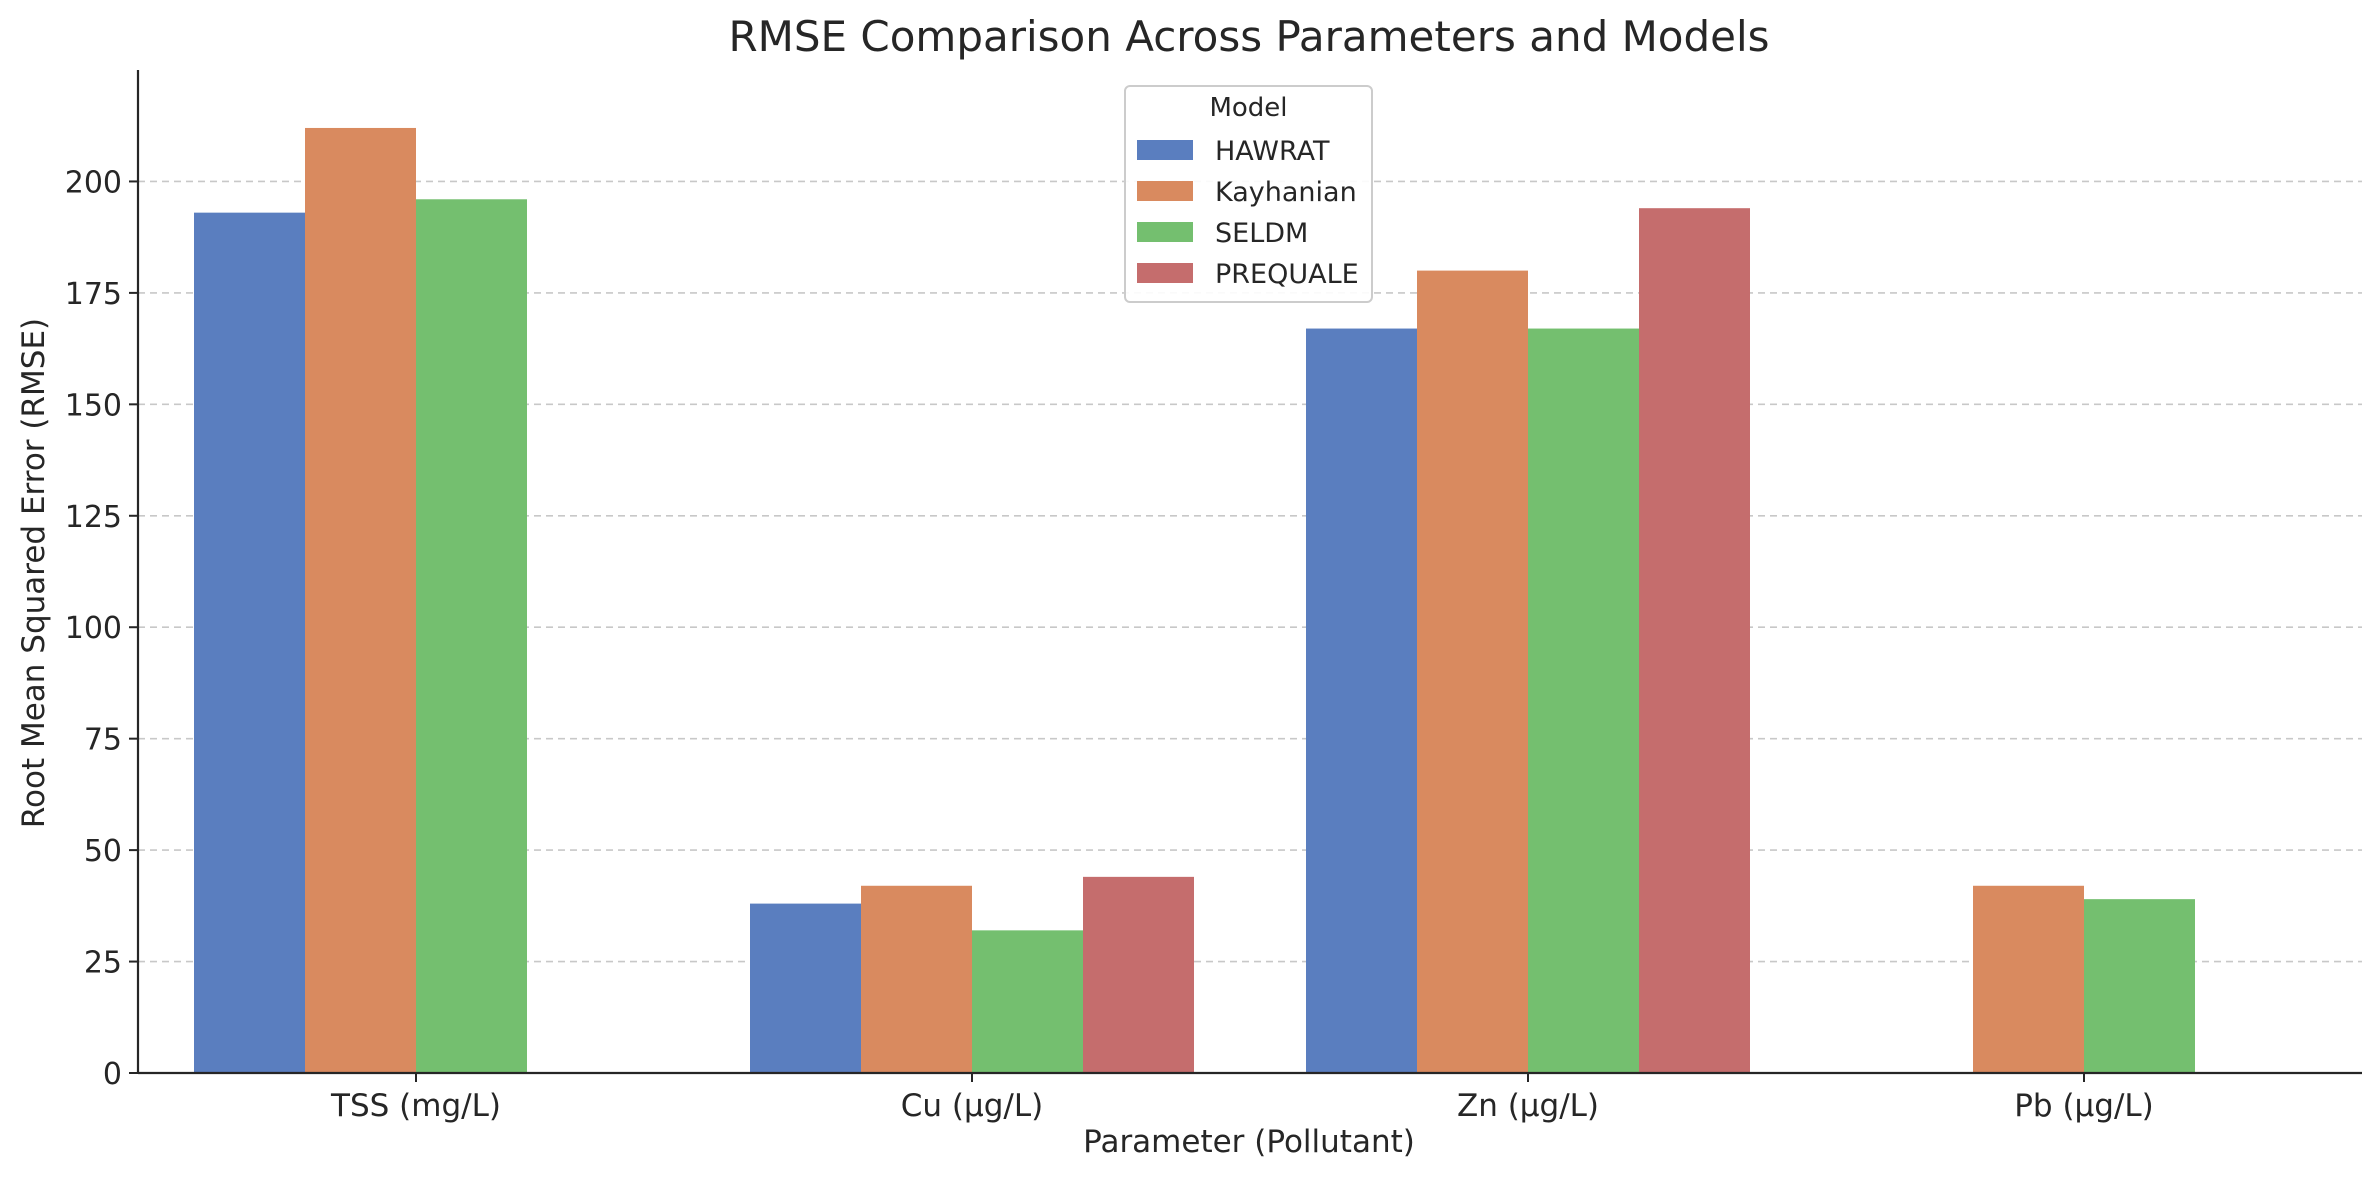  Describe the element at coordinates (1165, 273) in the screenshot. I see `legend-swatch-prequale` at that location.